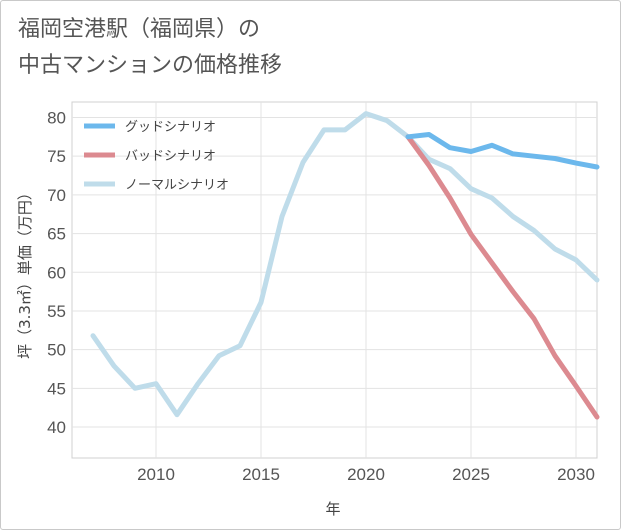 The width and height of the screenshot is (621, 530). I want to click on x-tick-label-2020: 2020, so click(366, 474).